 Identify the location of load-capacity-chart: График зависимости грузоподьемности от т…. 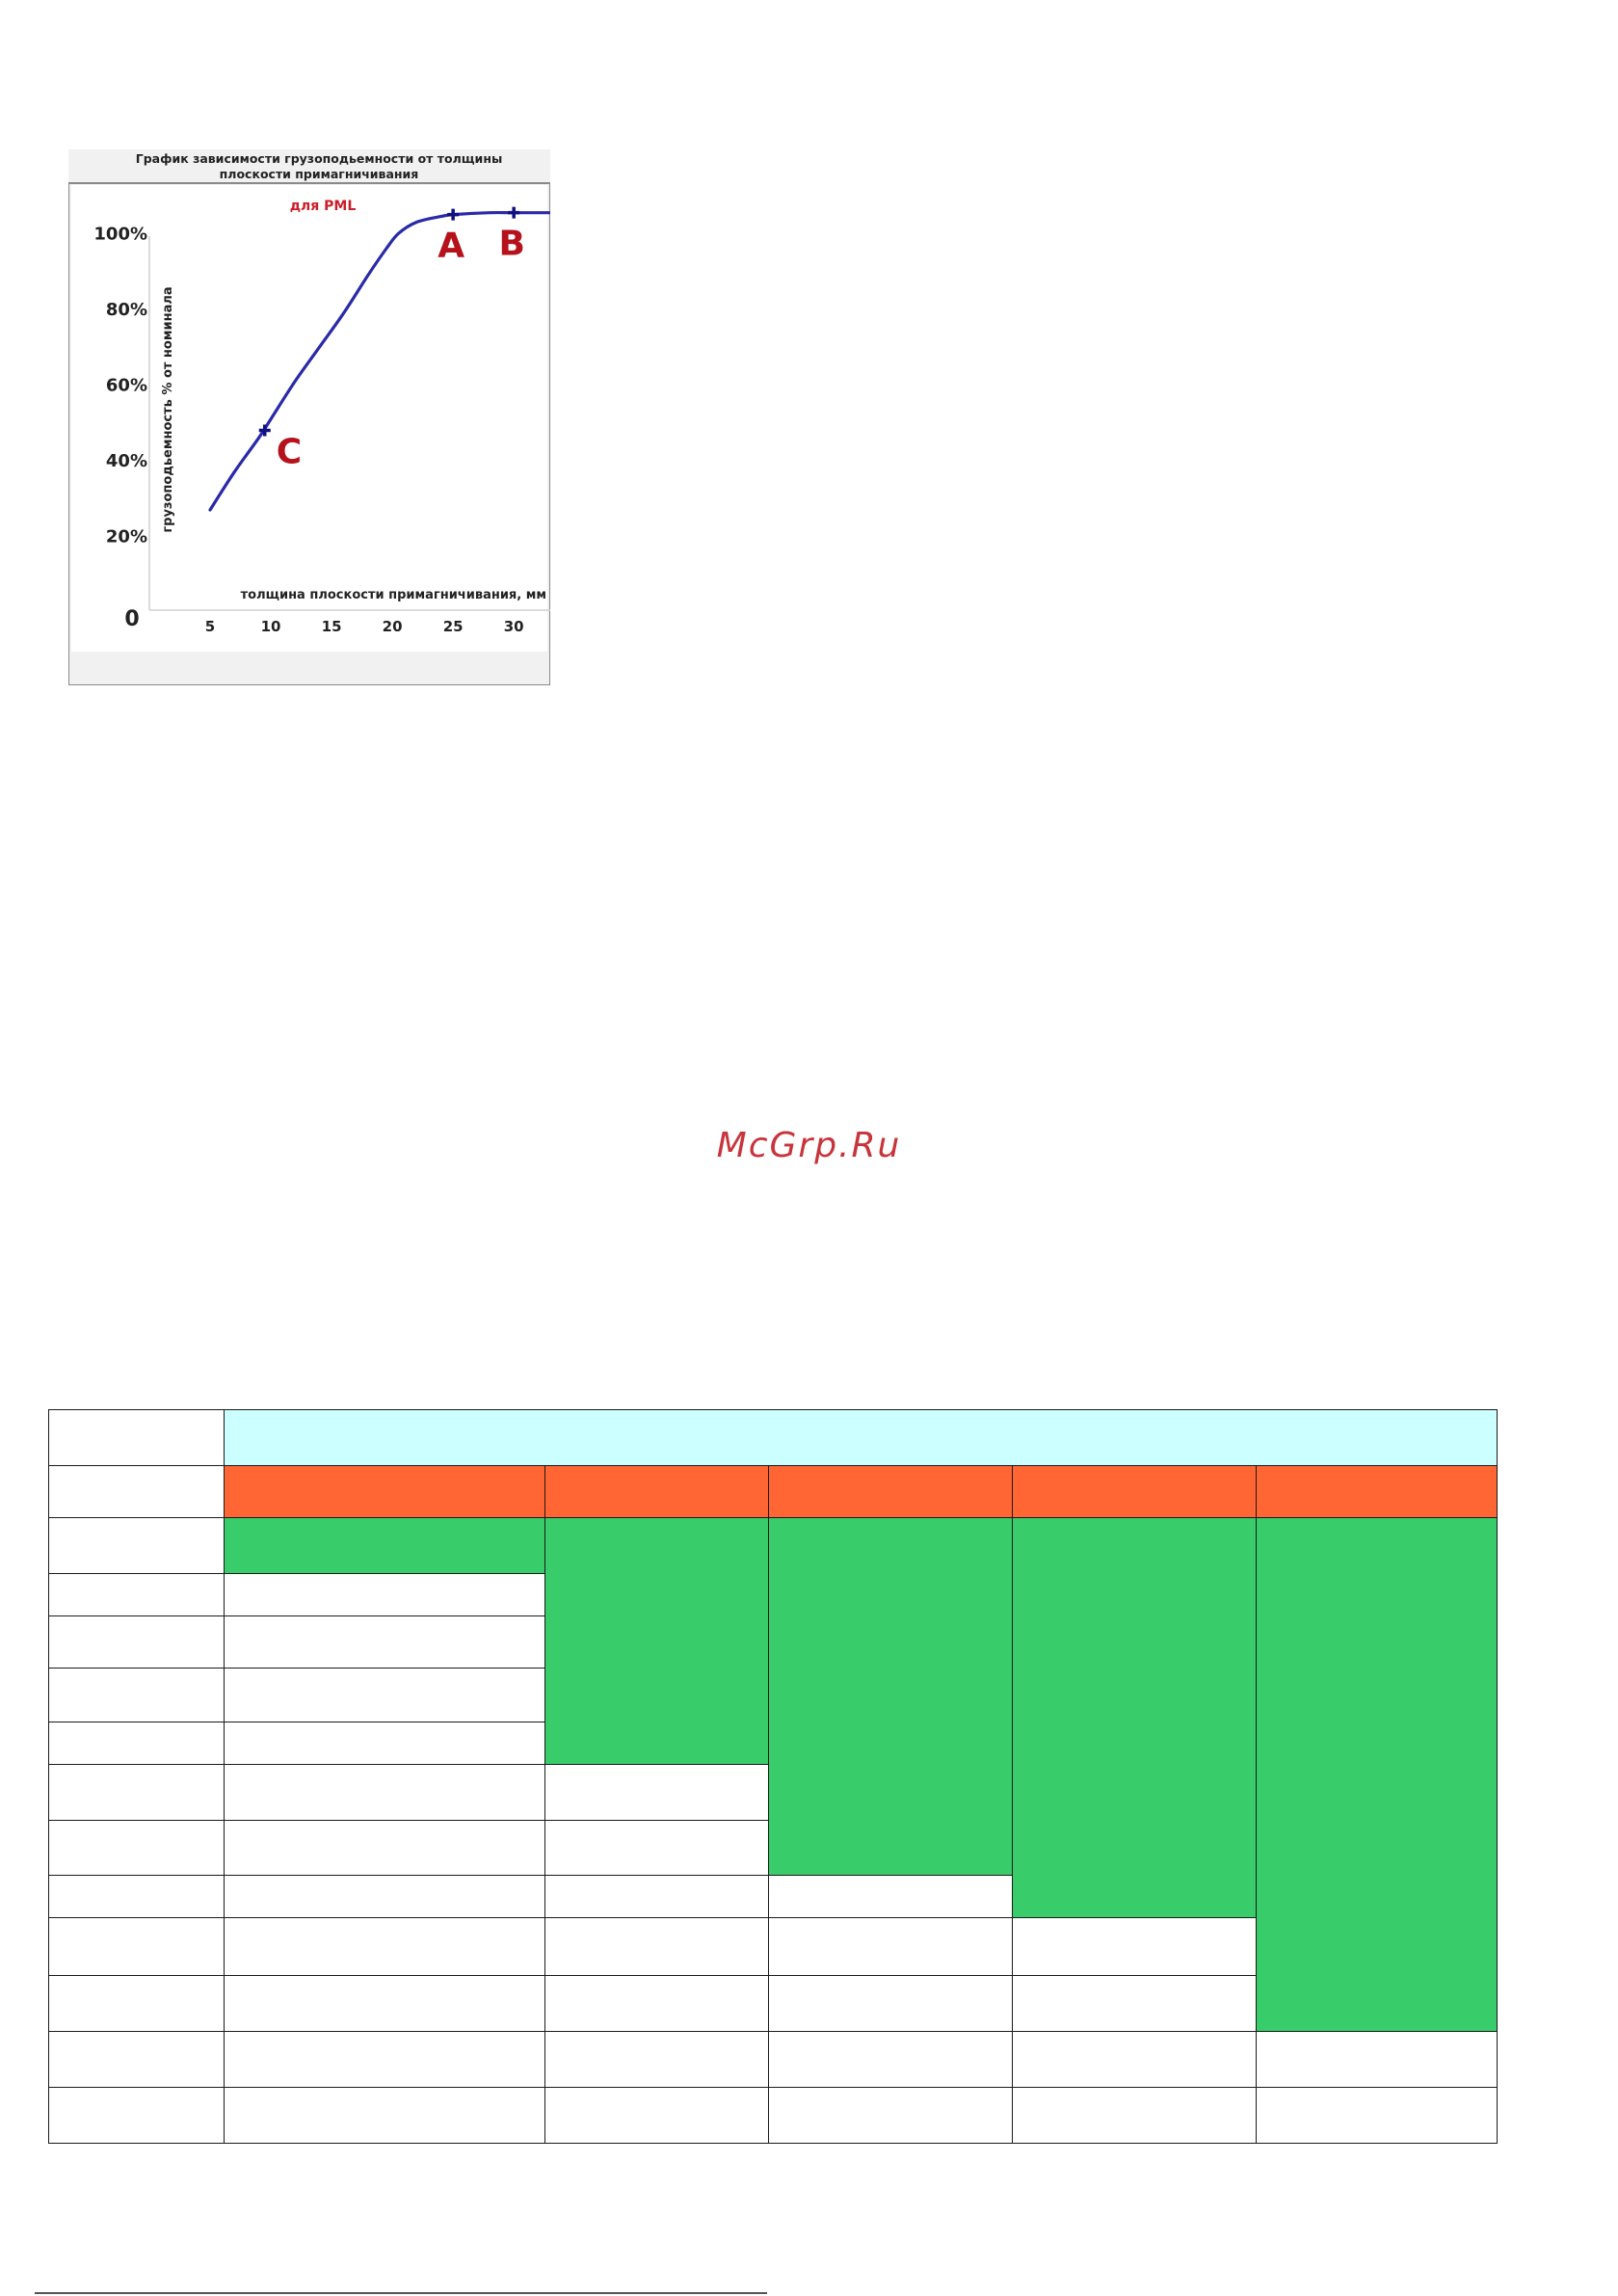
(309, 418).